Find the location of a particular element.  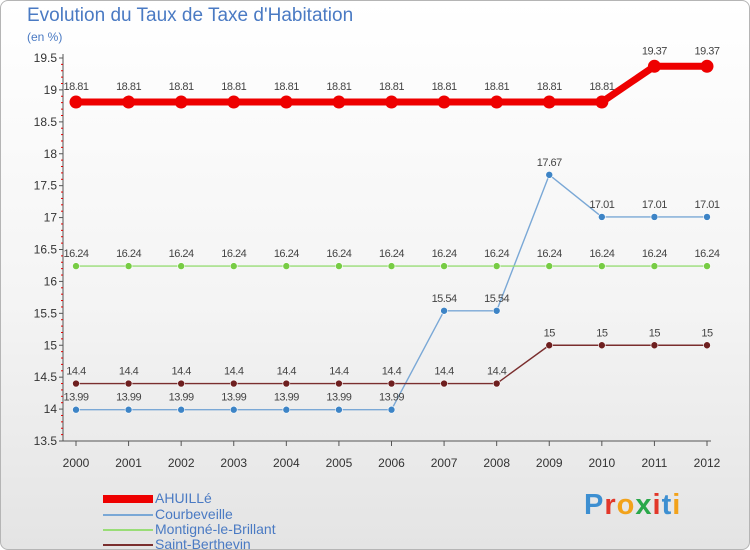

x-tick-label: 2000 is located at coordinates (76, 463).